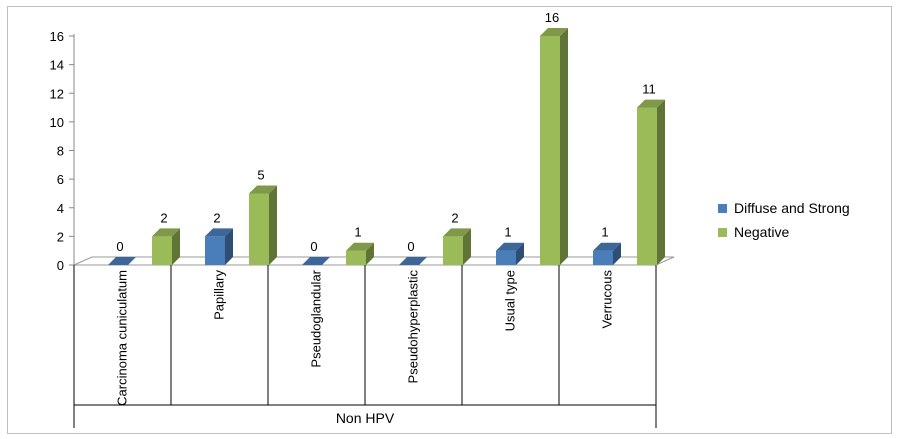 The width and height of the screenshot is (897, 439). I want to click on y-tick-label: 14, so click(57, 65).